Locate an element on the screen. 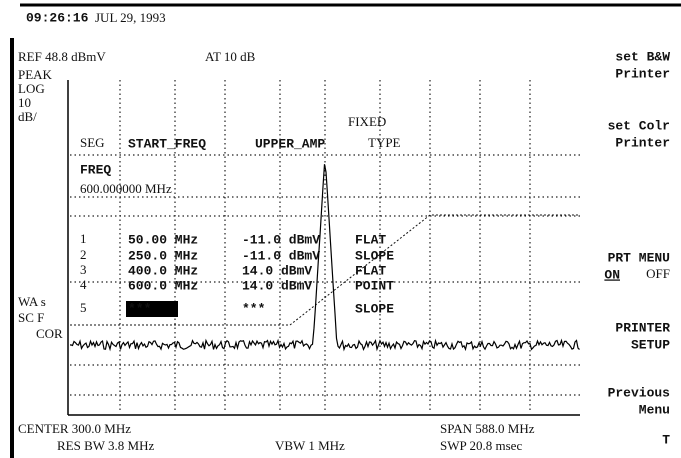  ref-level: REF 48.8 dBmV is located at coordinates (62, 56).